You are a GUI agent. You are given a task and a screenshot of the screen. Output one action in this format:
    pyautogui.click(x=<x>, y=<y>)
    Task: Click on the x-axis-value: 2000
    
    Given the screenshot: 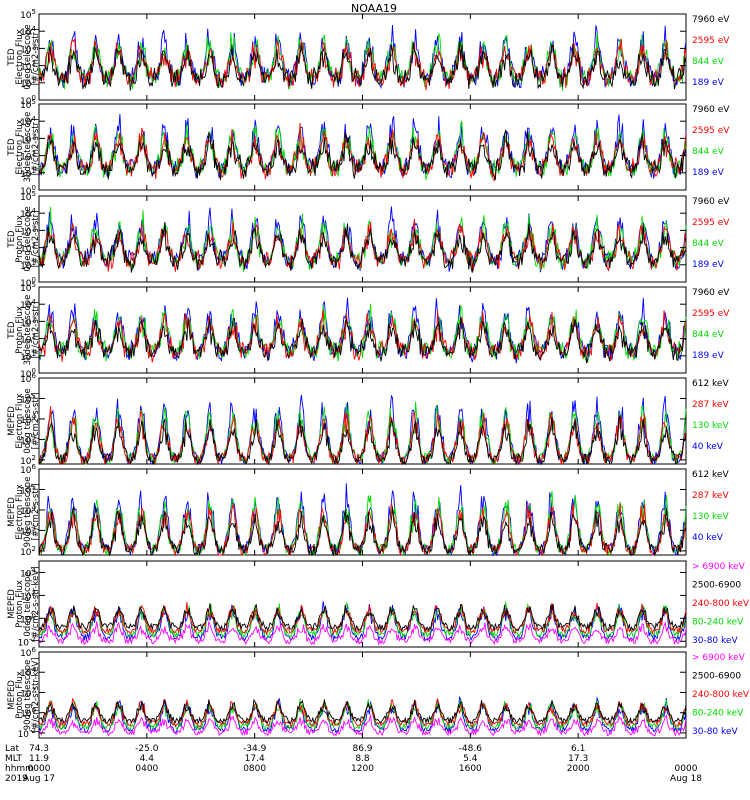 What is the action you would take?
    pyautogui.click(x=578, y=769)
    